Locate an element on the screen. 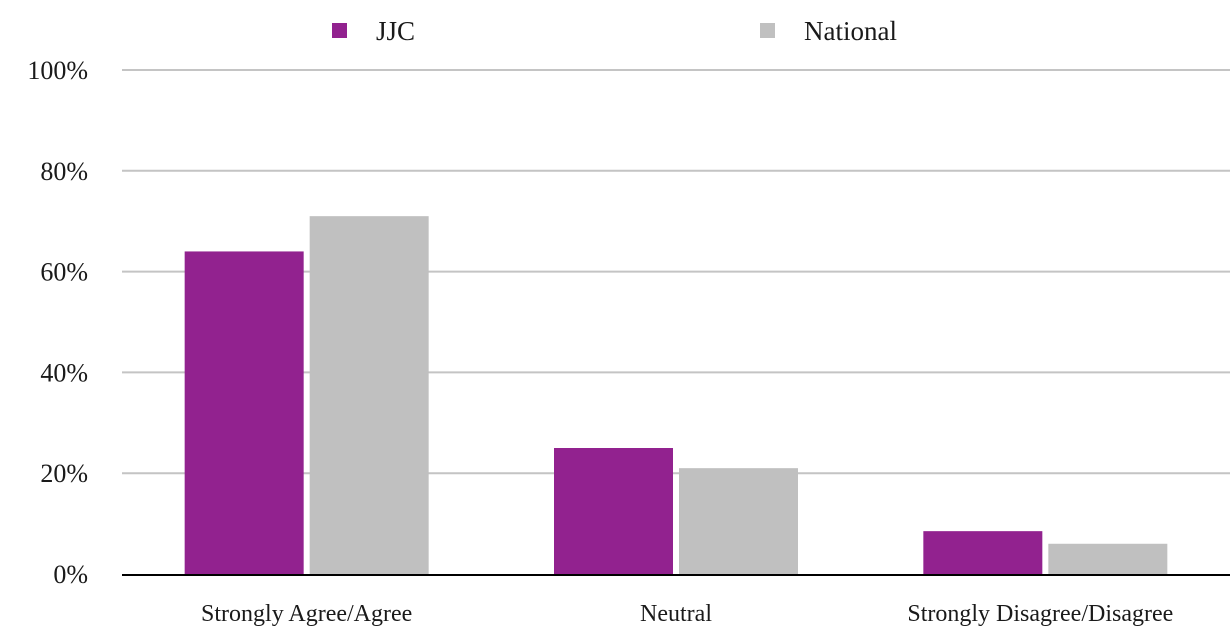  y-tick-label: 80% is located at coordinates (64, 171).